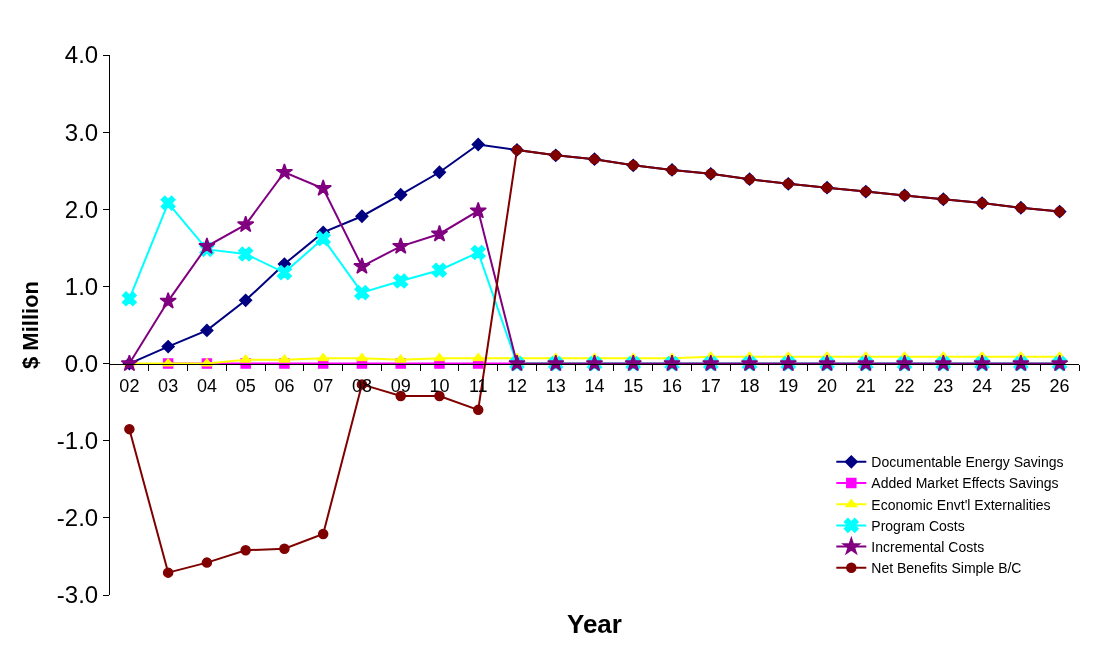 The image size is (1119, 660). What do you see at coordinates (982, 386) in the screenshot?
I see `x-tick-label: 24` at bounding box center [982, 386].